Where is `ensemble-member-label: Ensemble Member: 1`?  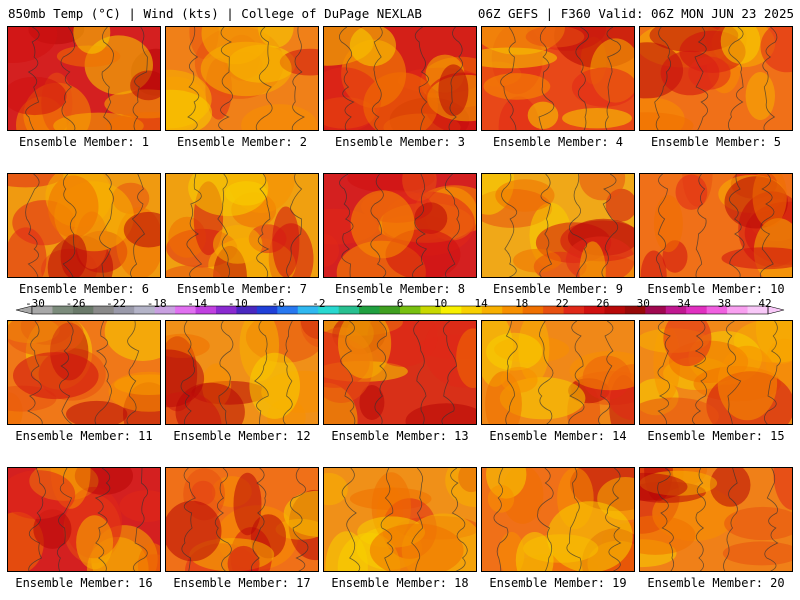
ensemble-member-label: Ensemble Member: 1 is located at coordinates (84, 142).